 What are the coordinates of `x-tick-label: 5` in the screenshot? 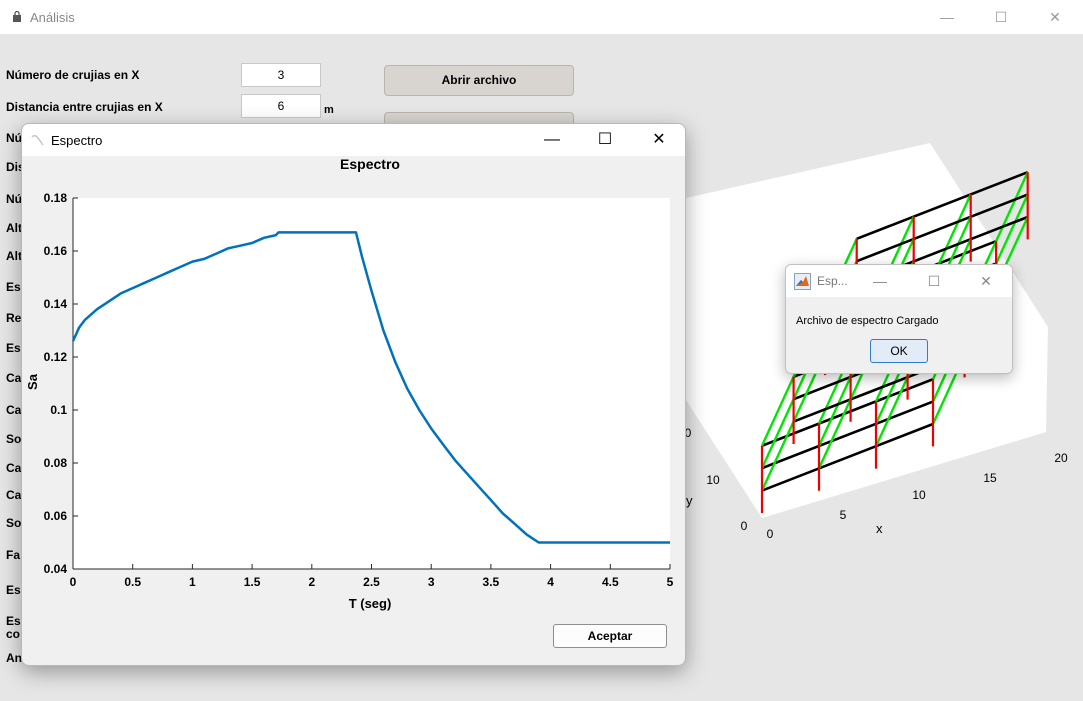 It's located at (670, 582).